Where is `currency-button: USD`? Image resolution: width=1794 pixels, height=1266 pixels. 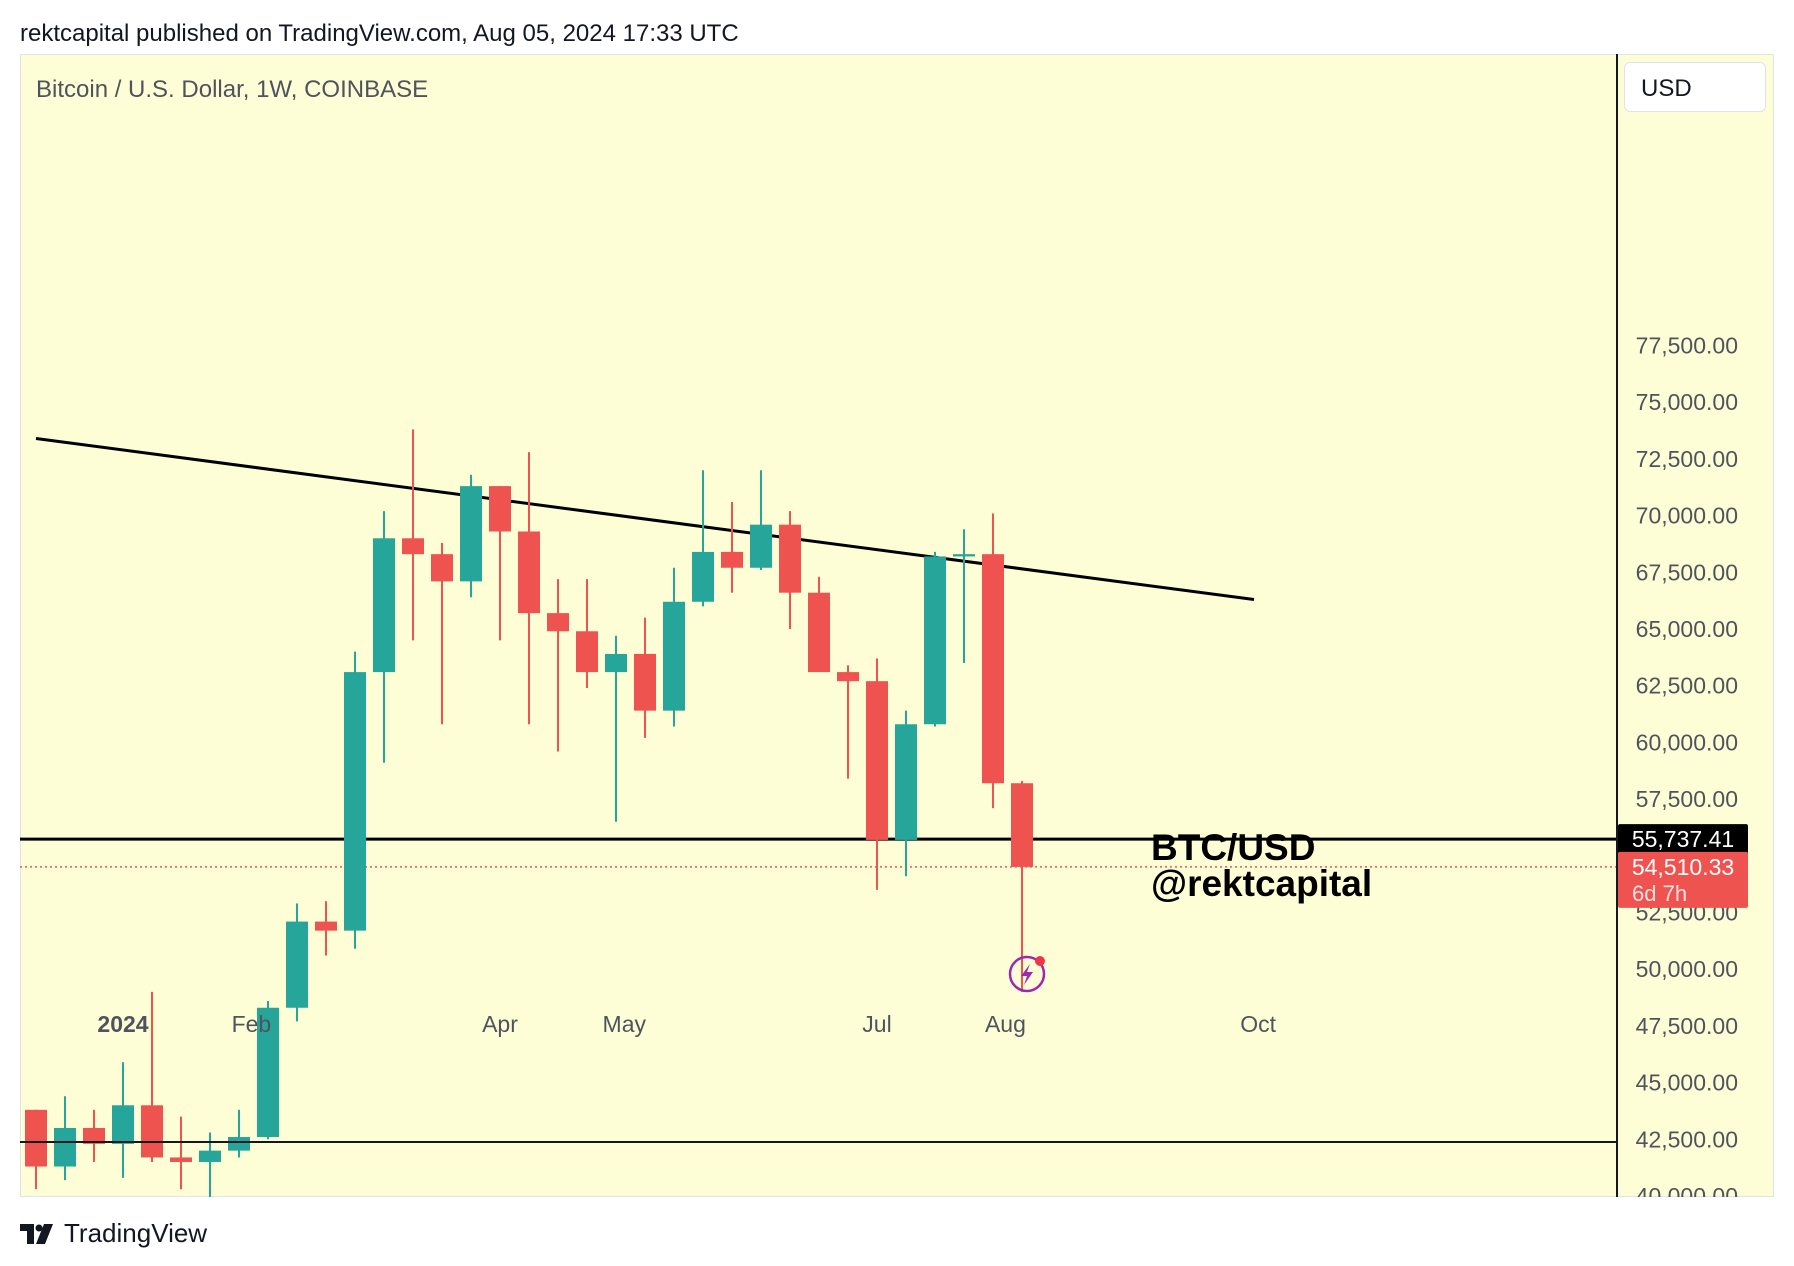
currency-button: USD is located at coordinates (1695, 87).